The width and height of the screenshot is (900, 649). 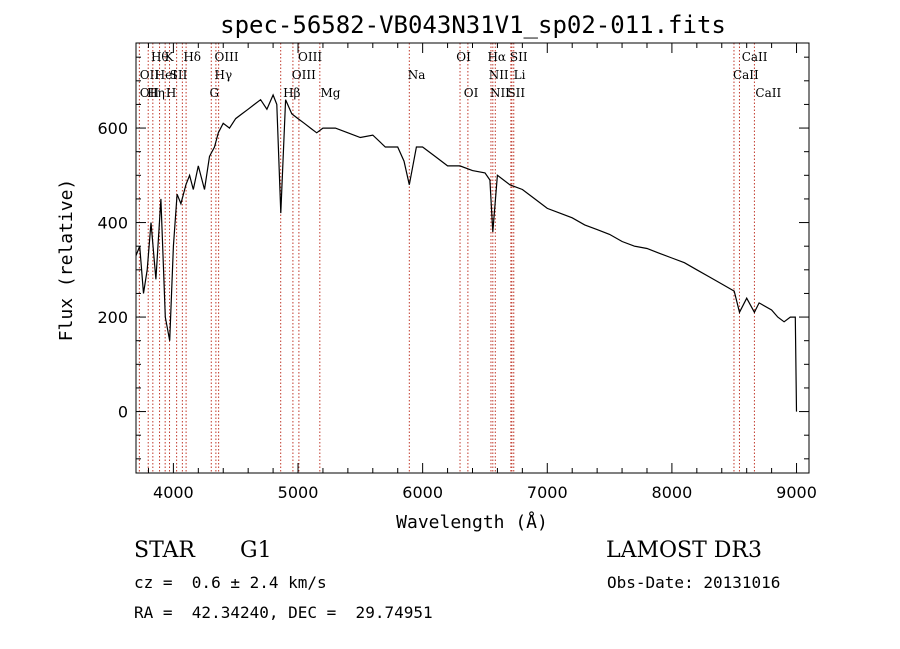 What do you see at coordinates (192, 57) in the screenshot?
I see `line-label: Hδ` at bounding box center [192, 57].